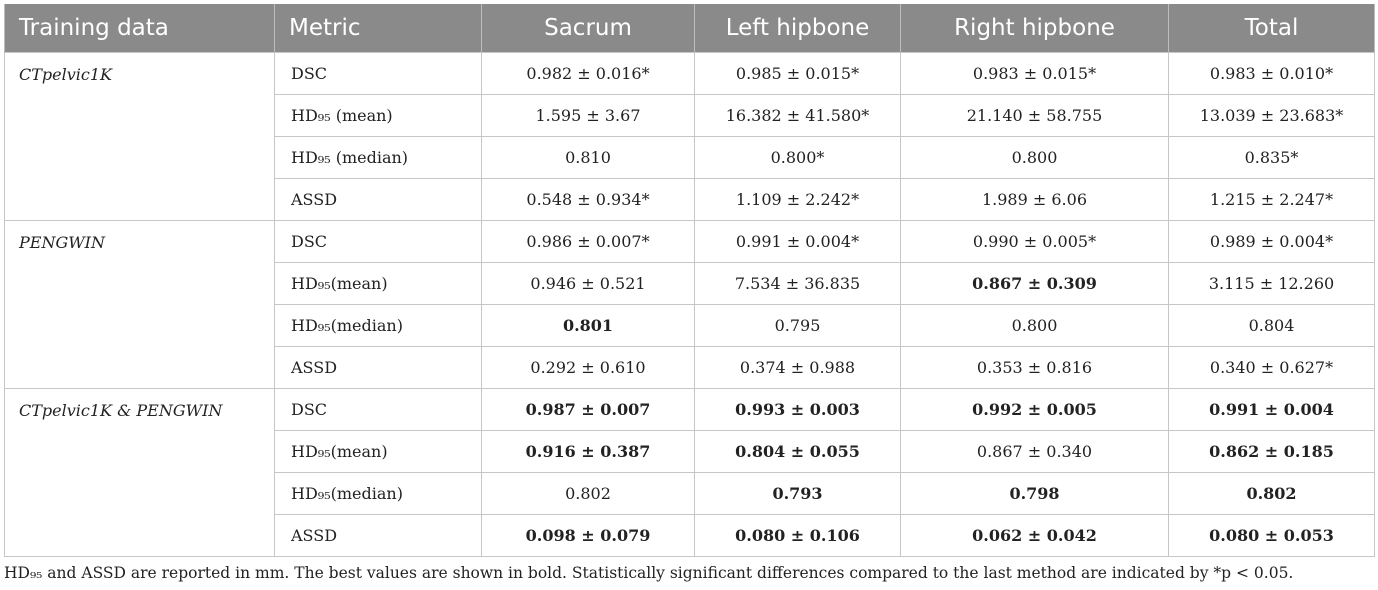  Describe the element at coordinates (588, 325) in the screenshot. I see `value-cell-sacrum: 0.801` at that location.